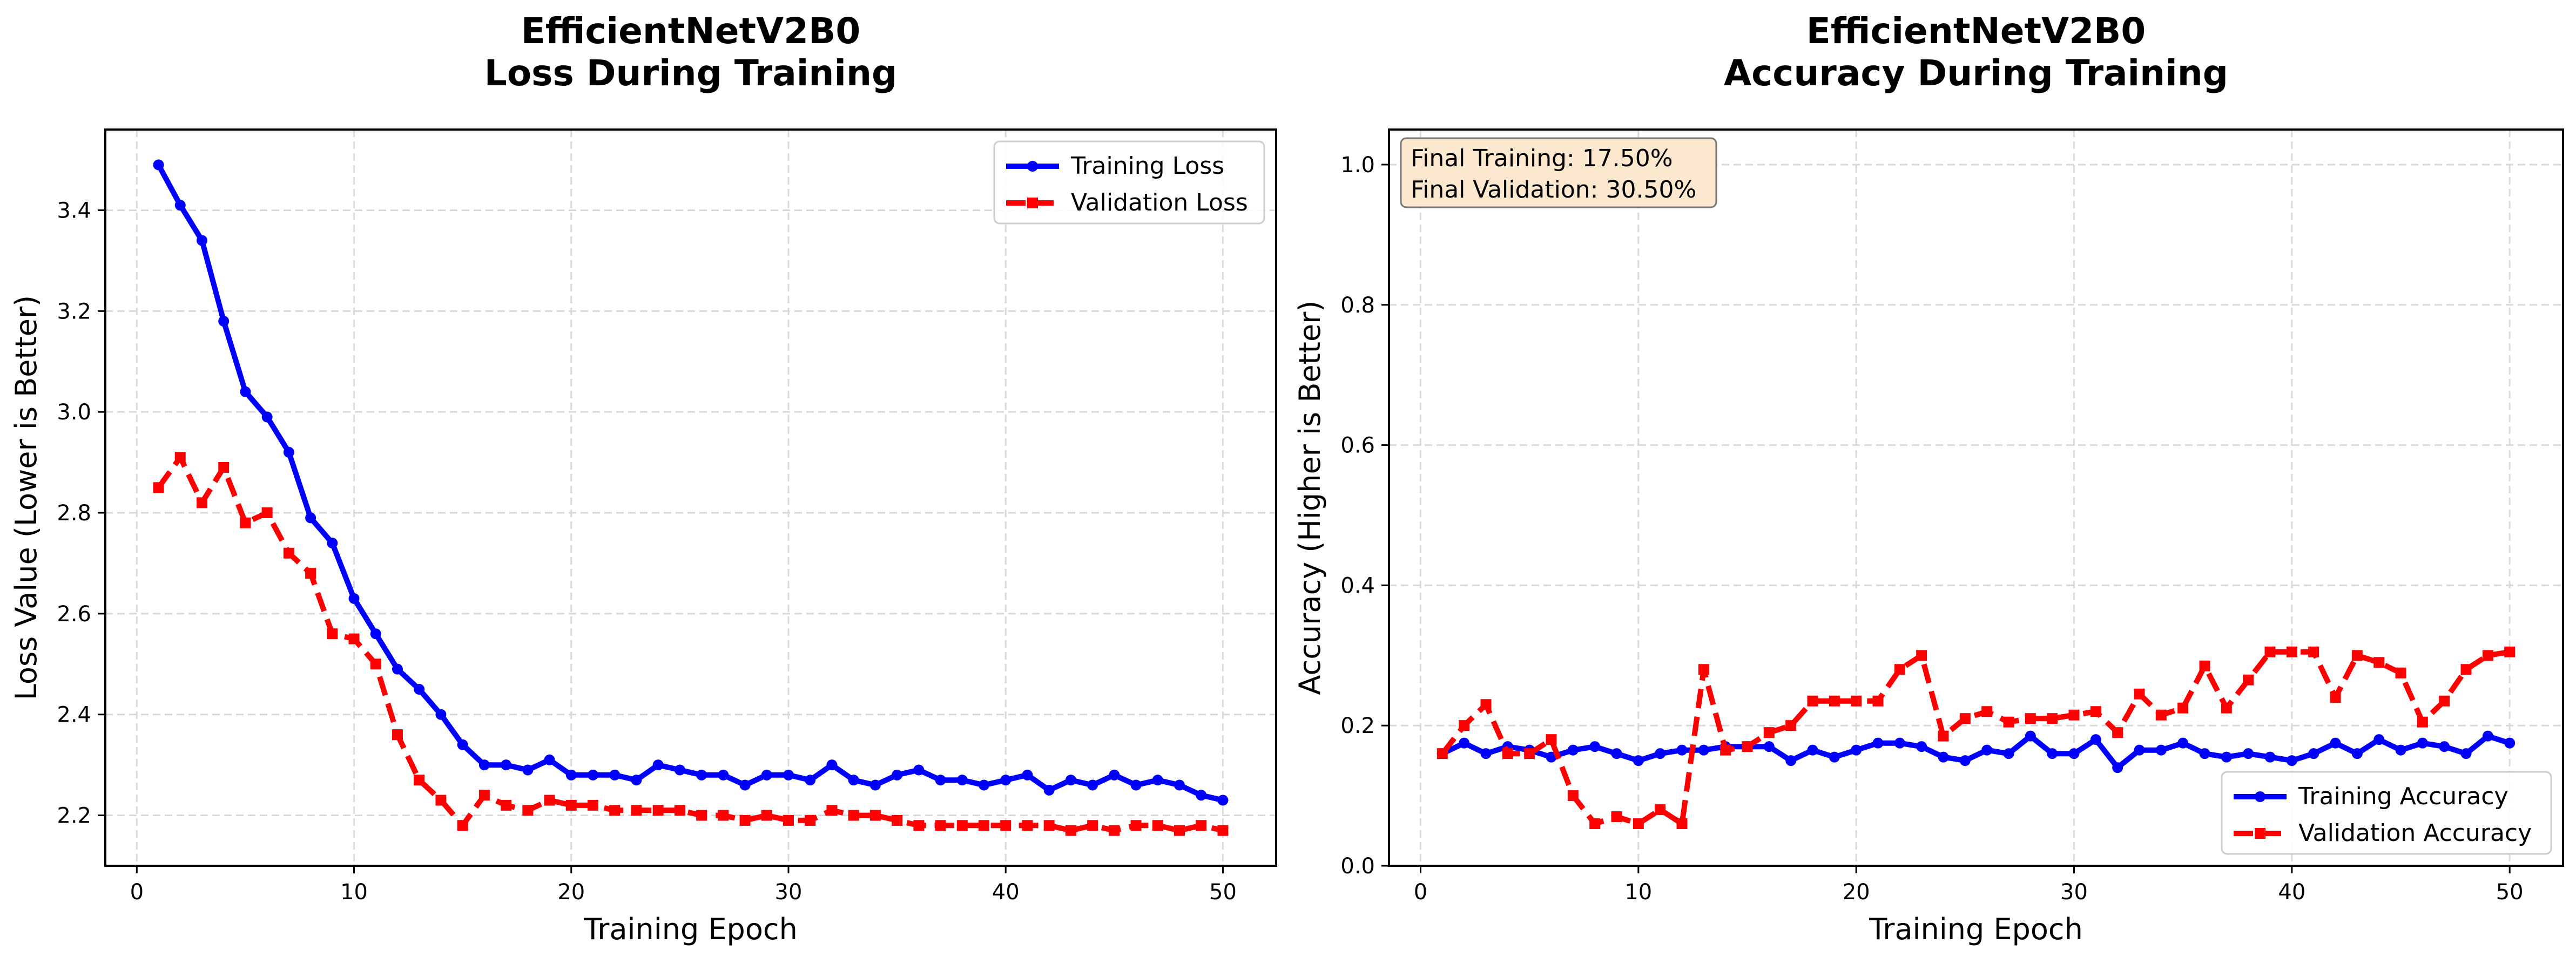 The width and height of the screenshot is (2576, 957). Describe the element at coordinates (74, 614) in the screenshot. I see `loss-y-tick-label: 2.6` at that location.